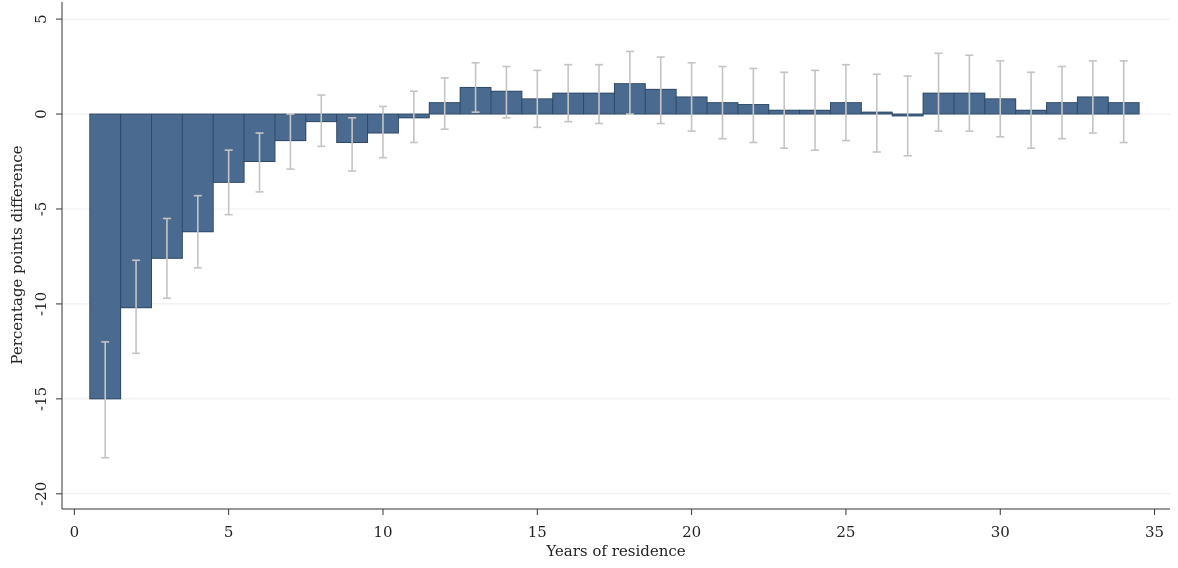  Describe the element at coordinates (41, 19) in the screenshot. I see `y-tick-label: 5` at that location.